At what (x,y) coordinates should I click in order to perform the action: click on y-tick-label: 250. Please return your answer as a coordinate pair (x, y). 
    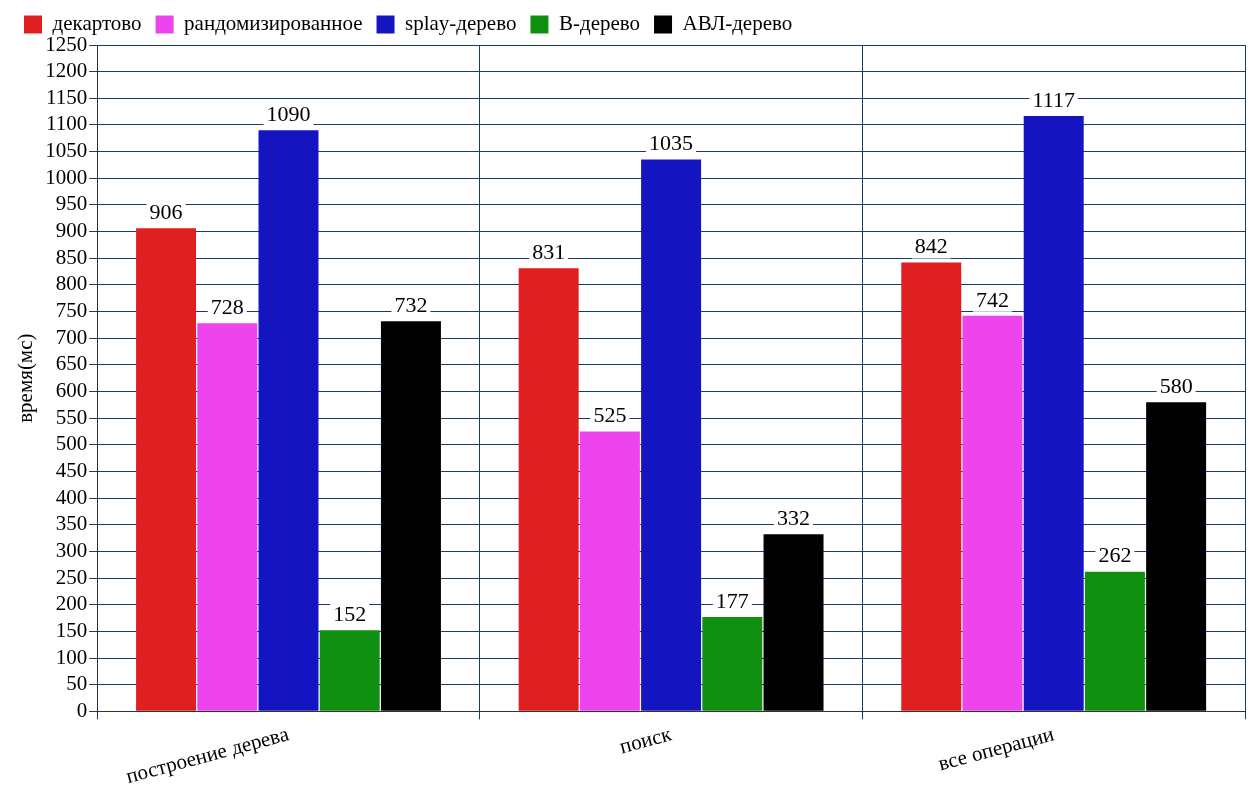
    Looking at the image, I should click on (71, 576).